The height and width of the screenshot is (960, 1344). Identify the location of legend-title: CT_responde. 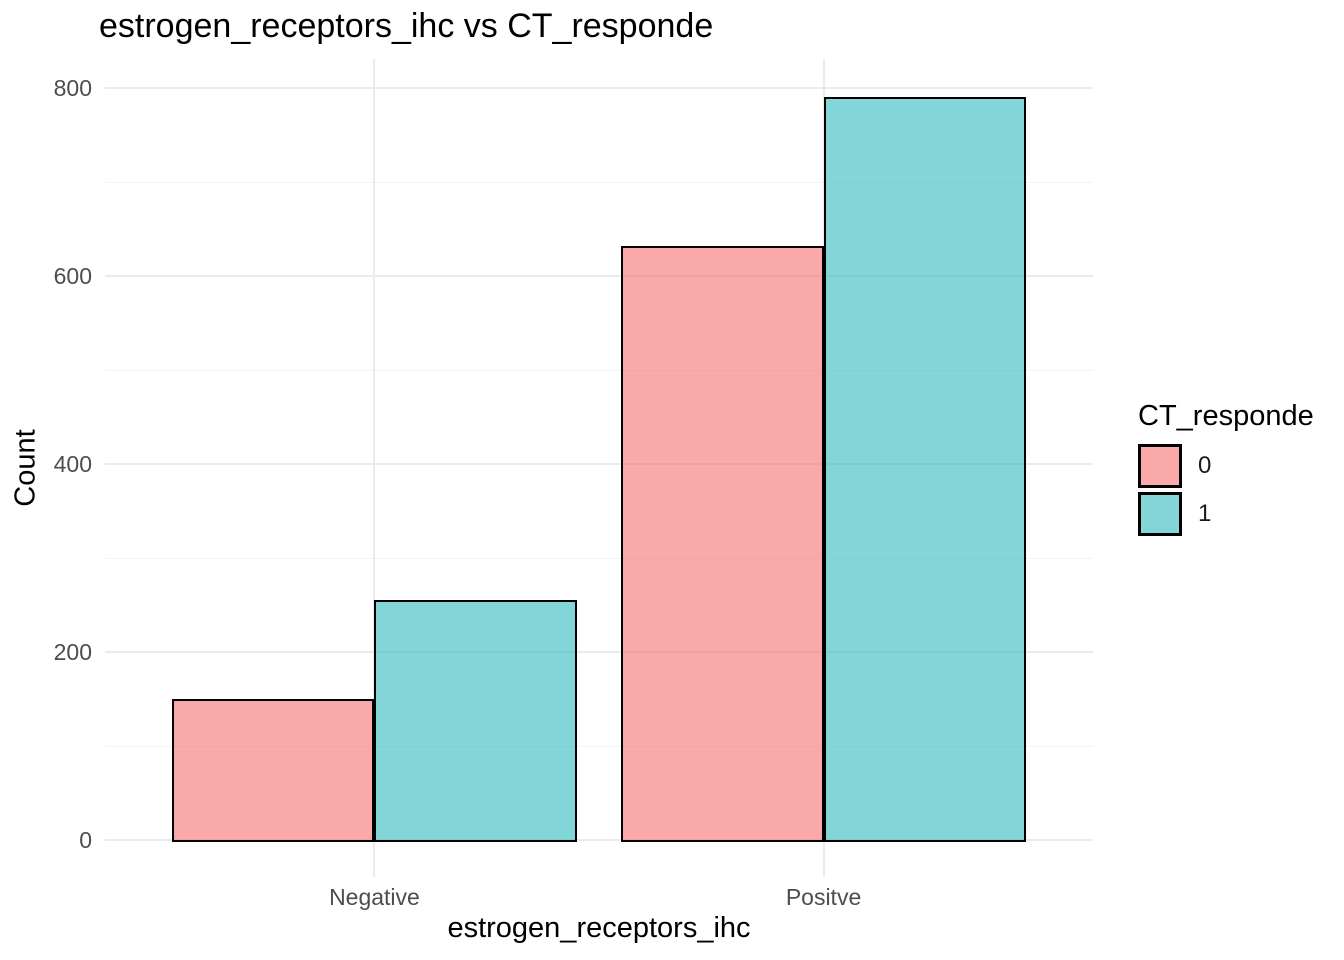
(1226, 416).